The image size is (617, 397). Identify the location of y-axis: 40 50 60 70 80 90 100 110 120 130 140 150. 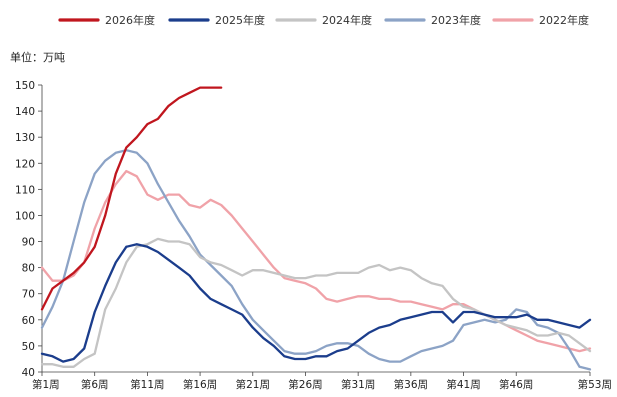
(29, 229).